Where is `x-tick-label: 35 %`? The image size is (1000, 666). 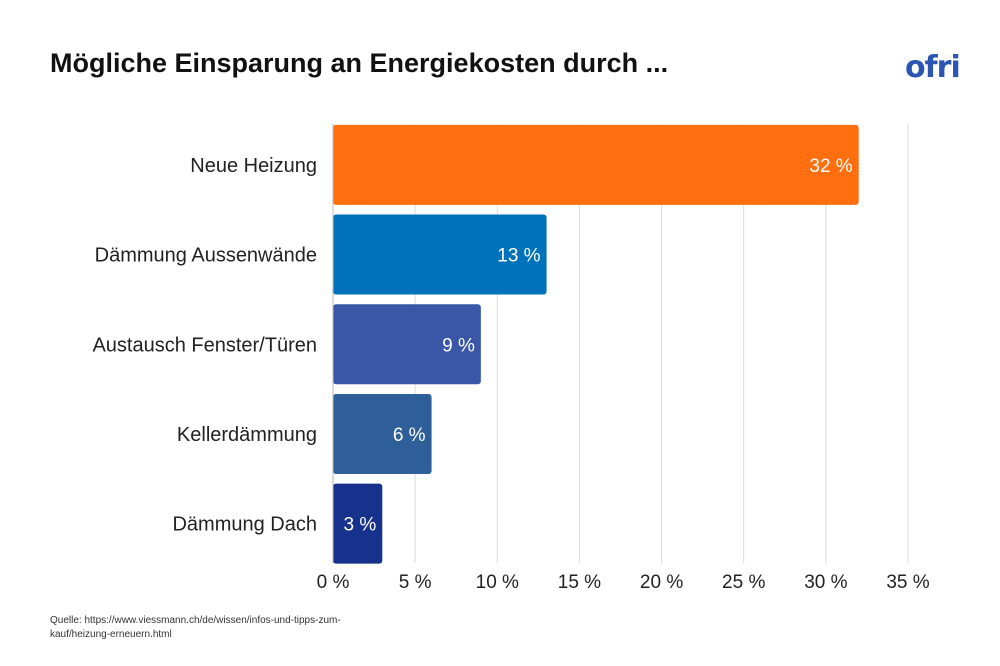 x-tick-label: 35 % is located at coordinates (907, 582).